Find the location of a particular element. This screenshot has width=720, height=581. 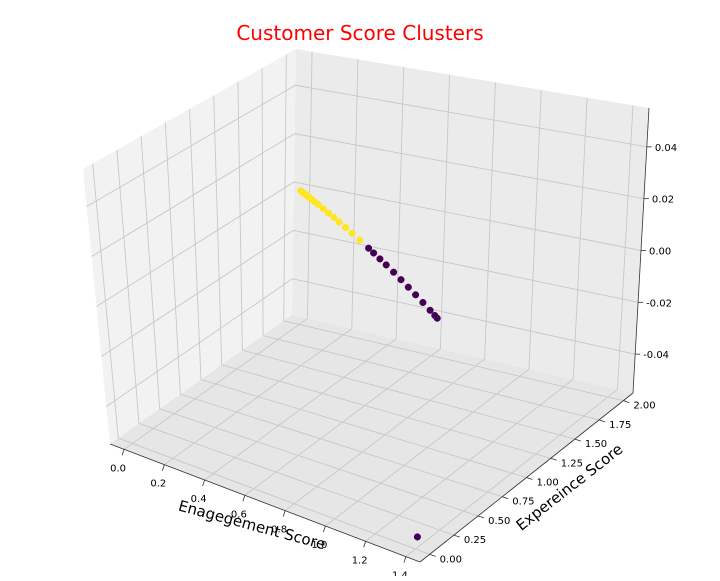

x-tick-label: 0.2 is located at coordinates (158, 484).